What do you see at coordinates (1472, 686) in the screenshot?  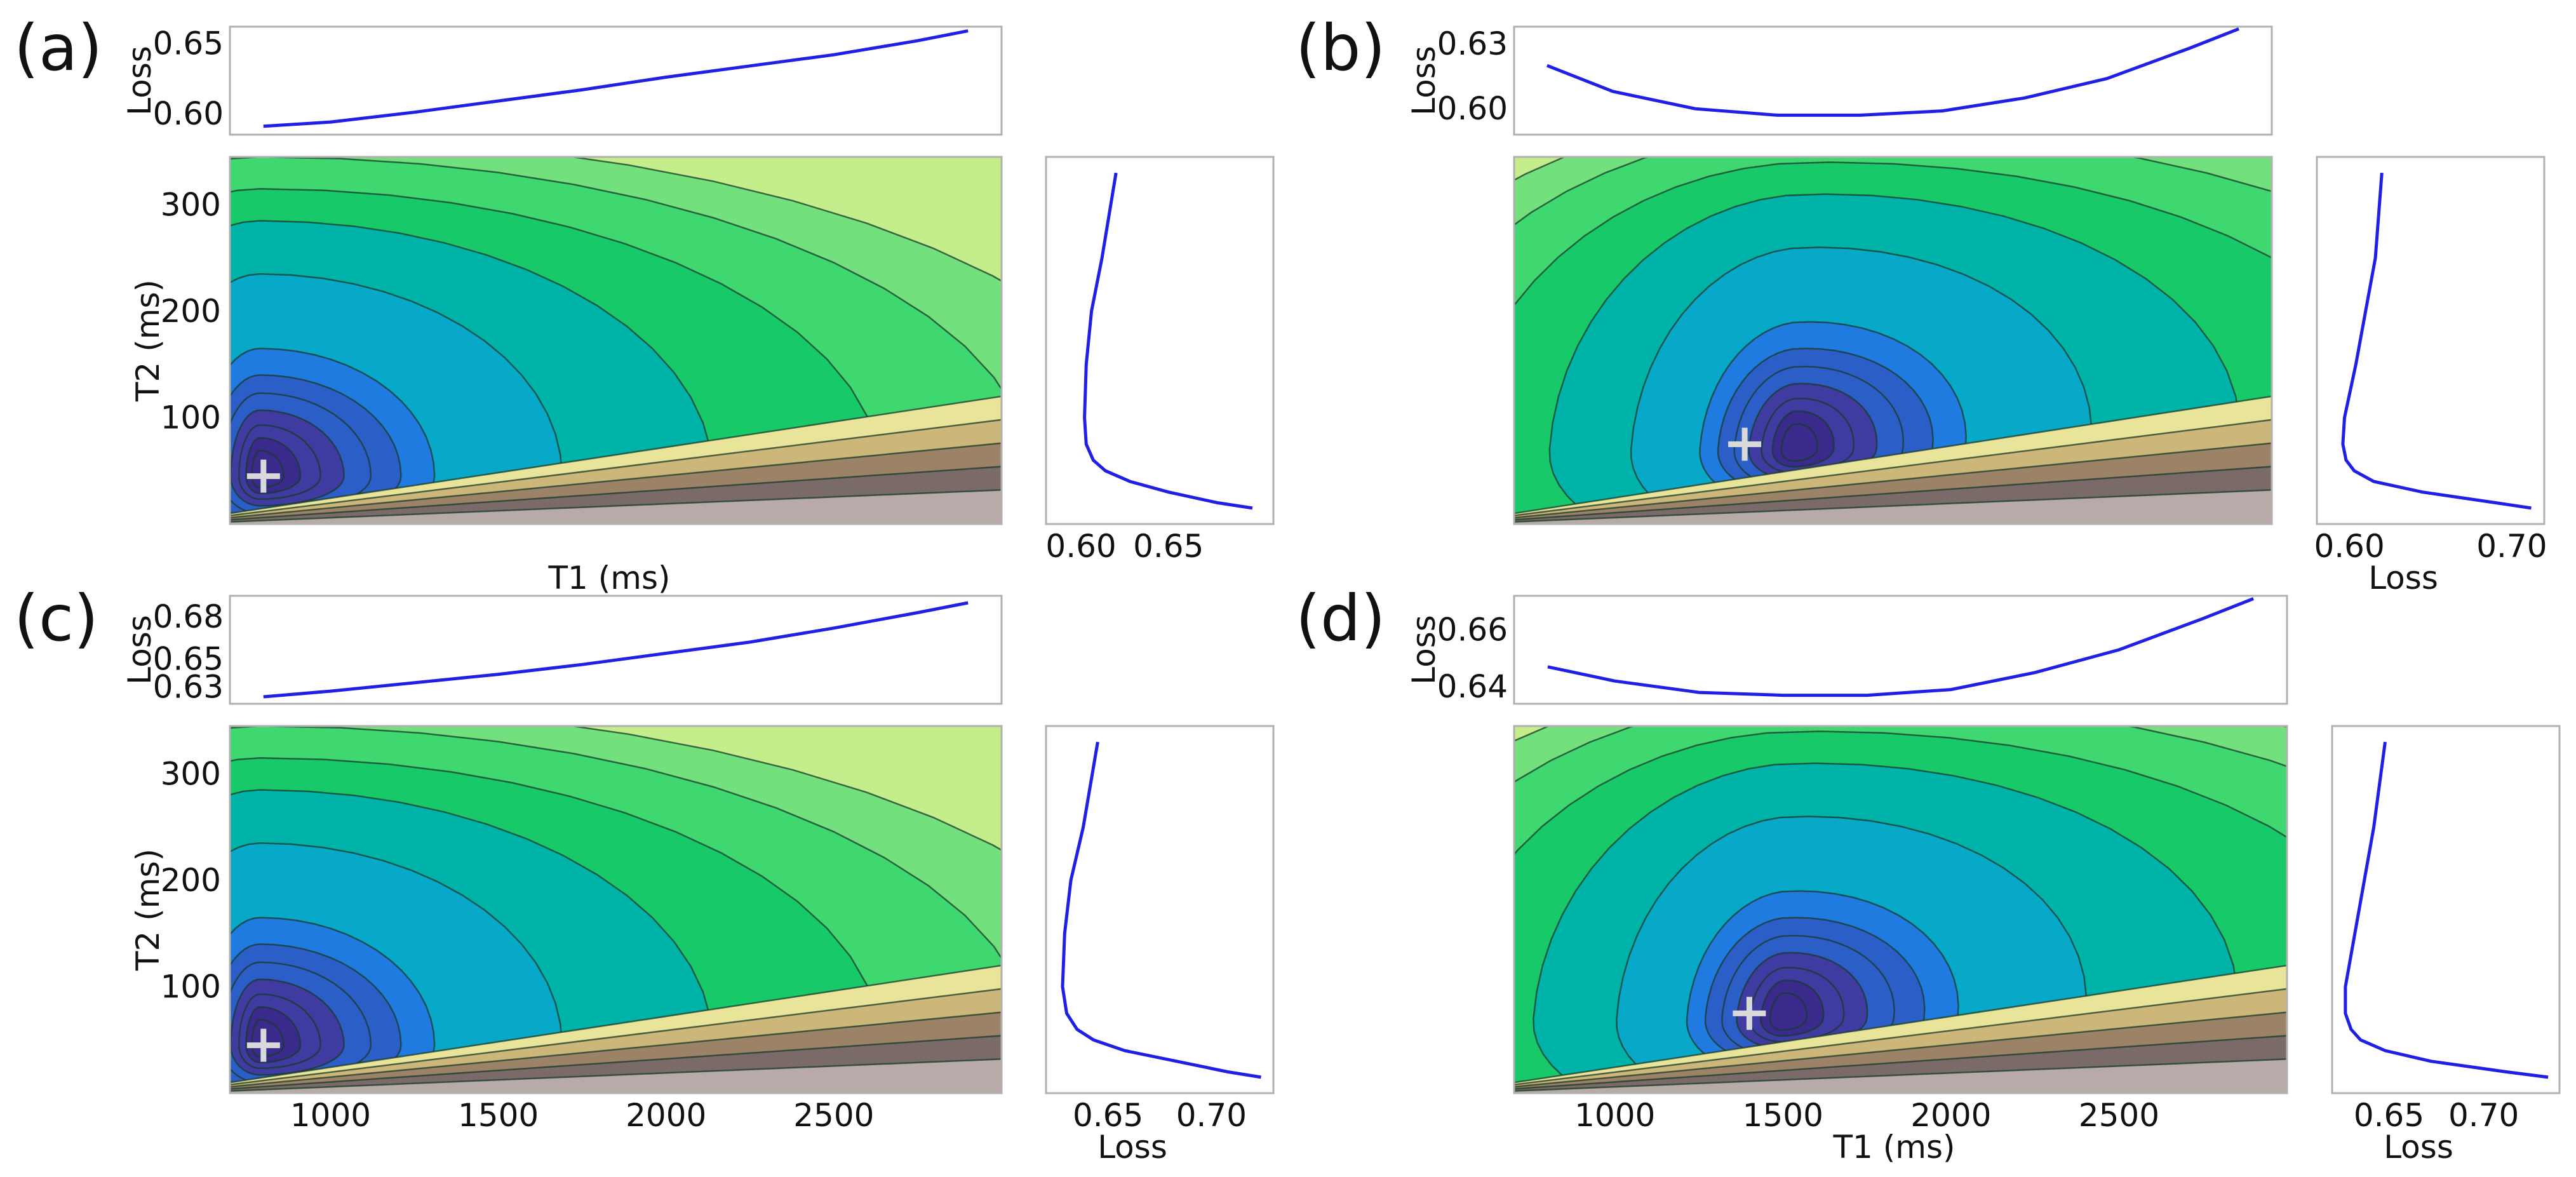 I see `top-y-tick-label: 0.64` at bounding box center [1472, 686].